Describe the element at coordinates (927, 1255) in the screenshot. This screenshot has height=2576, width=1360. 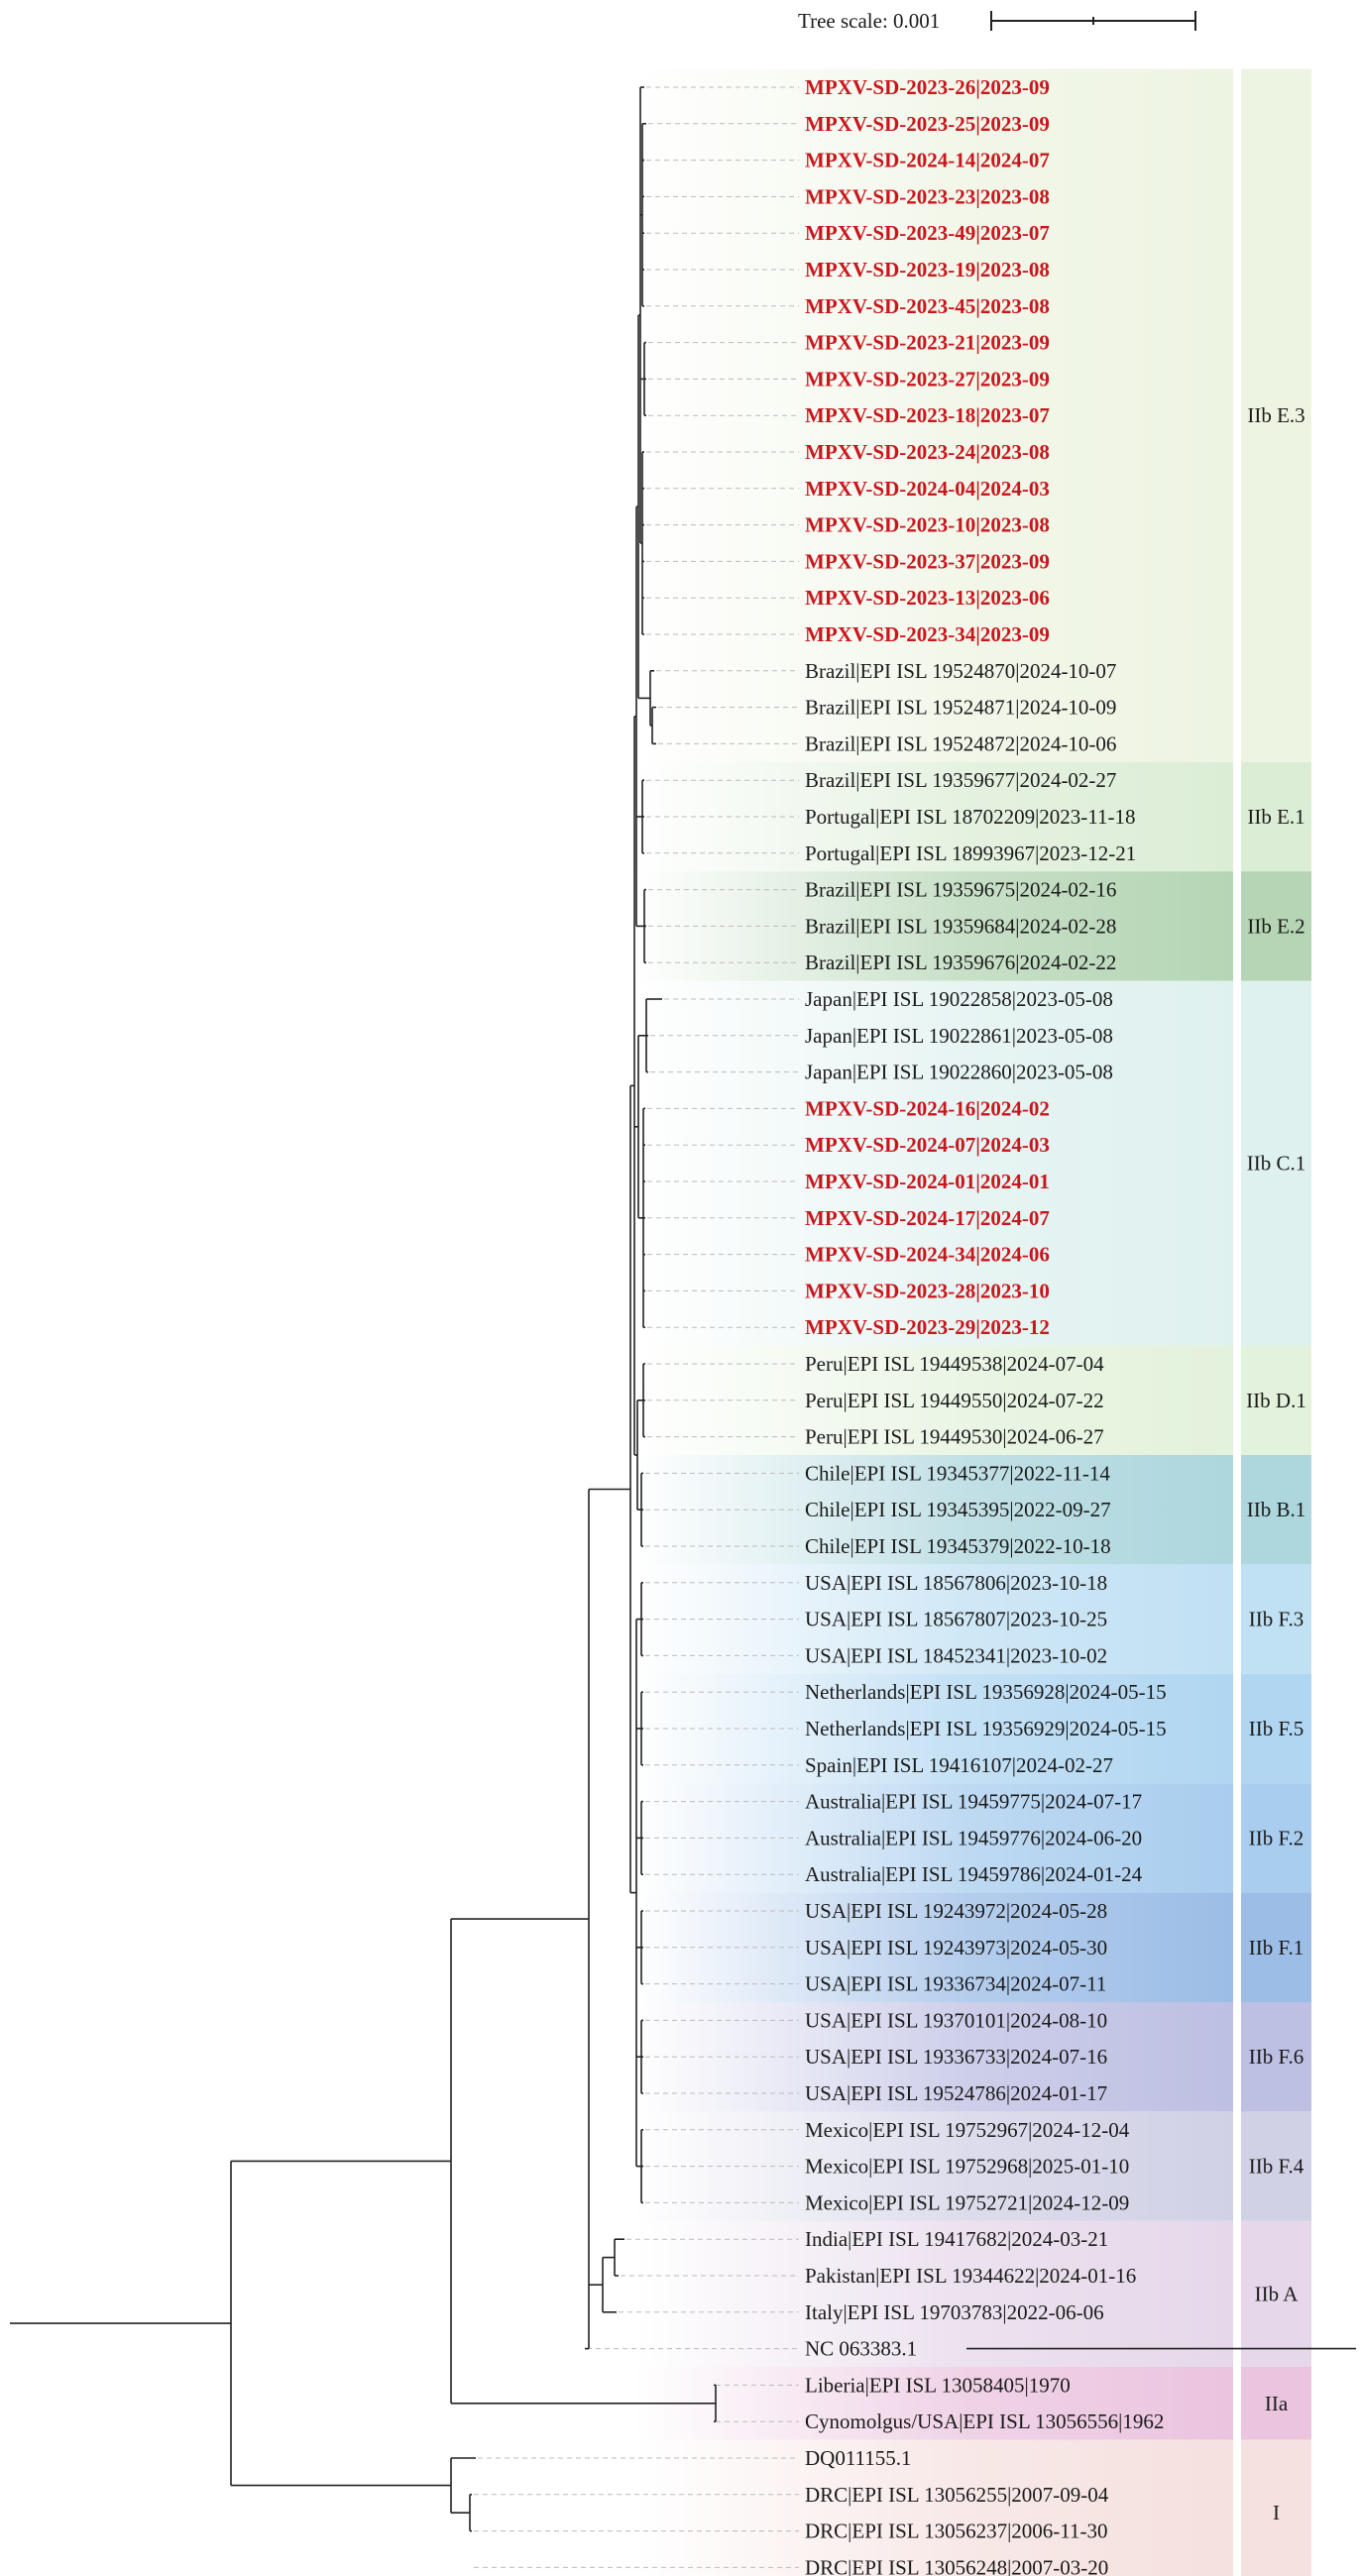
I see `leaf-label: MPXV-SD-2024-34|2024-06` at that location.